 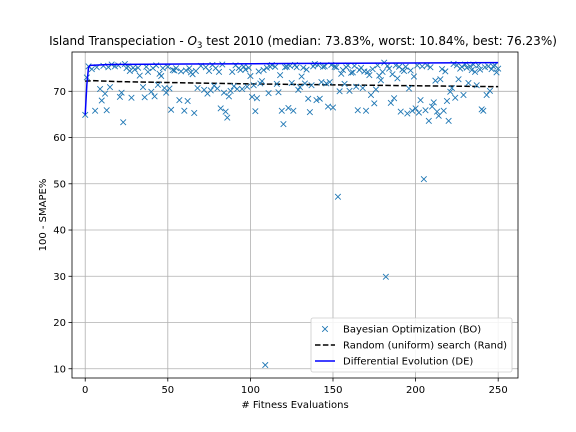 What do you see at coordinates (294, 405) in the screenshot?
I see `x-axis-label: # Fitness Evaluations` at bounding box center [294, 405].